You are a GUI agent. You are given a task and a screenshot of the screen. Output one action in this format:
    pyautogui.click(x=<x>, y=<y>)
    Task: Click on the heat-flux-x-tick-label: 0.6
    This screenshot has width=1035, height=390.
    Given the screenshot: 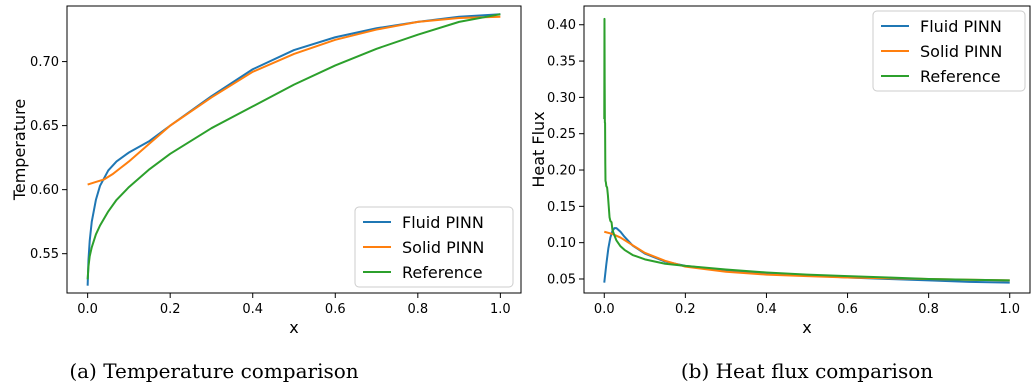 What is the action you would take?
    pyautogui.click(x=847, y=309)
    